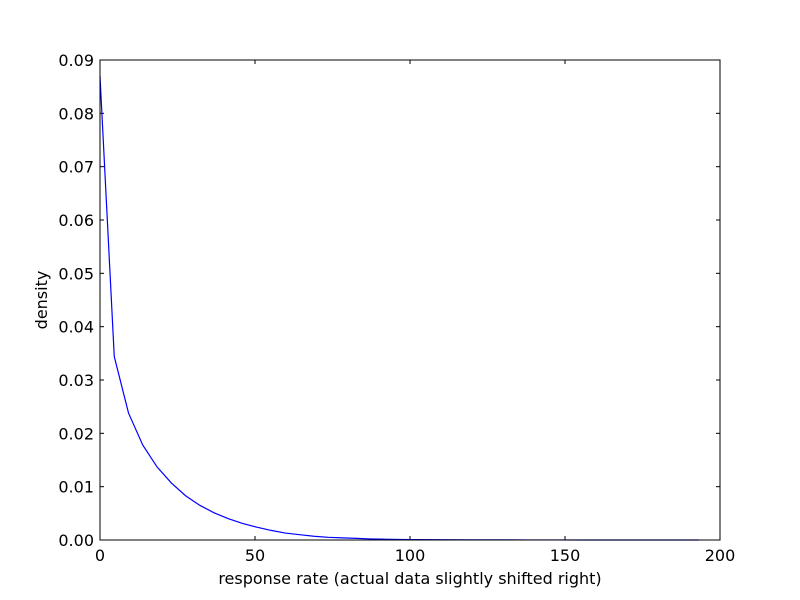  What do you see at coordinates (100, 555) in the screenshot?
I see `x-tick-label: 0` at bounding box center [100, 555].